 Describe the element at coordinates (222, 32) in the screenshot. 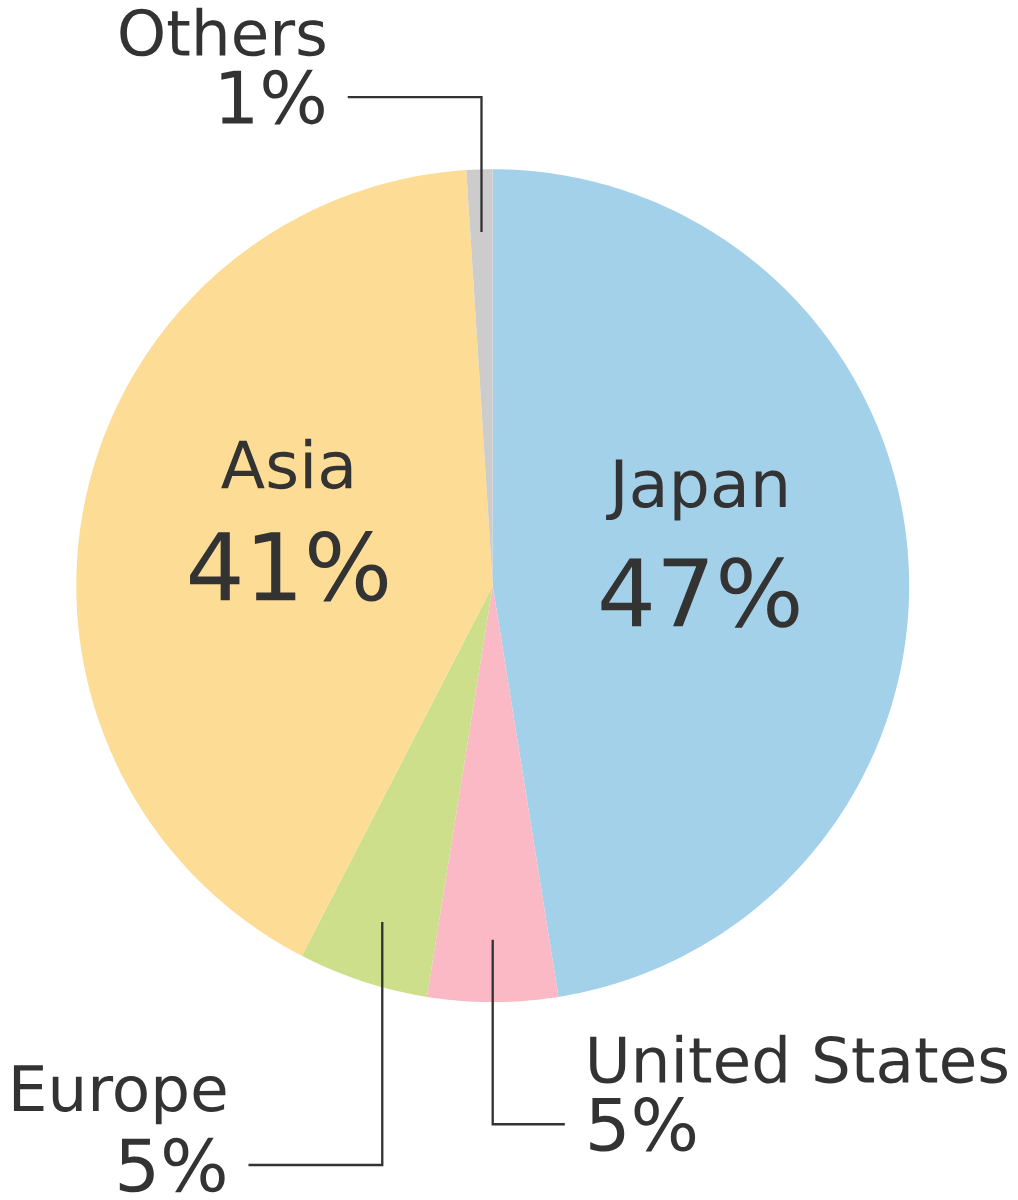

I see `slice-label: Others` at that location.